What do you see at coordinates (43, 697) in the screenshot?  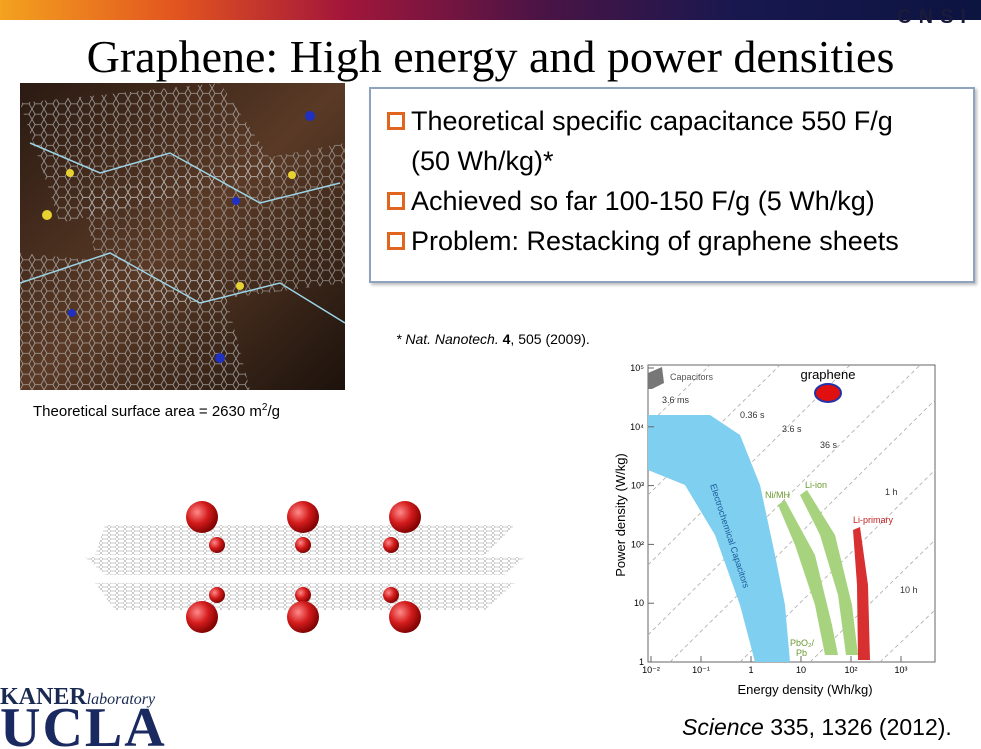 I see `kaner-text: KANER` at bounding box center [43, 697].